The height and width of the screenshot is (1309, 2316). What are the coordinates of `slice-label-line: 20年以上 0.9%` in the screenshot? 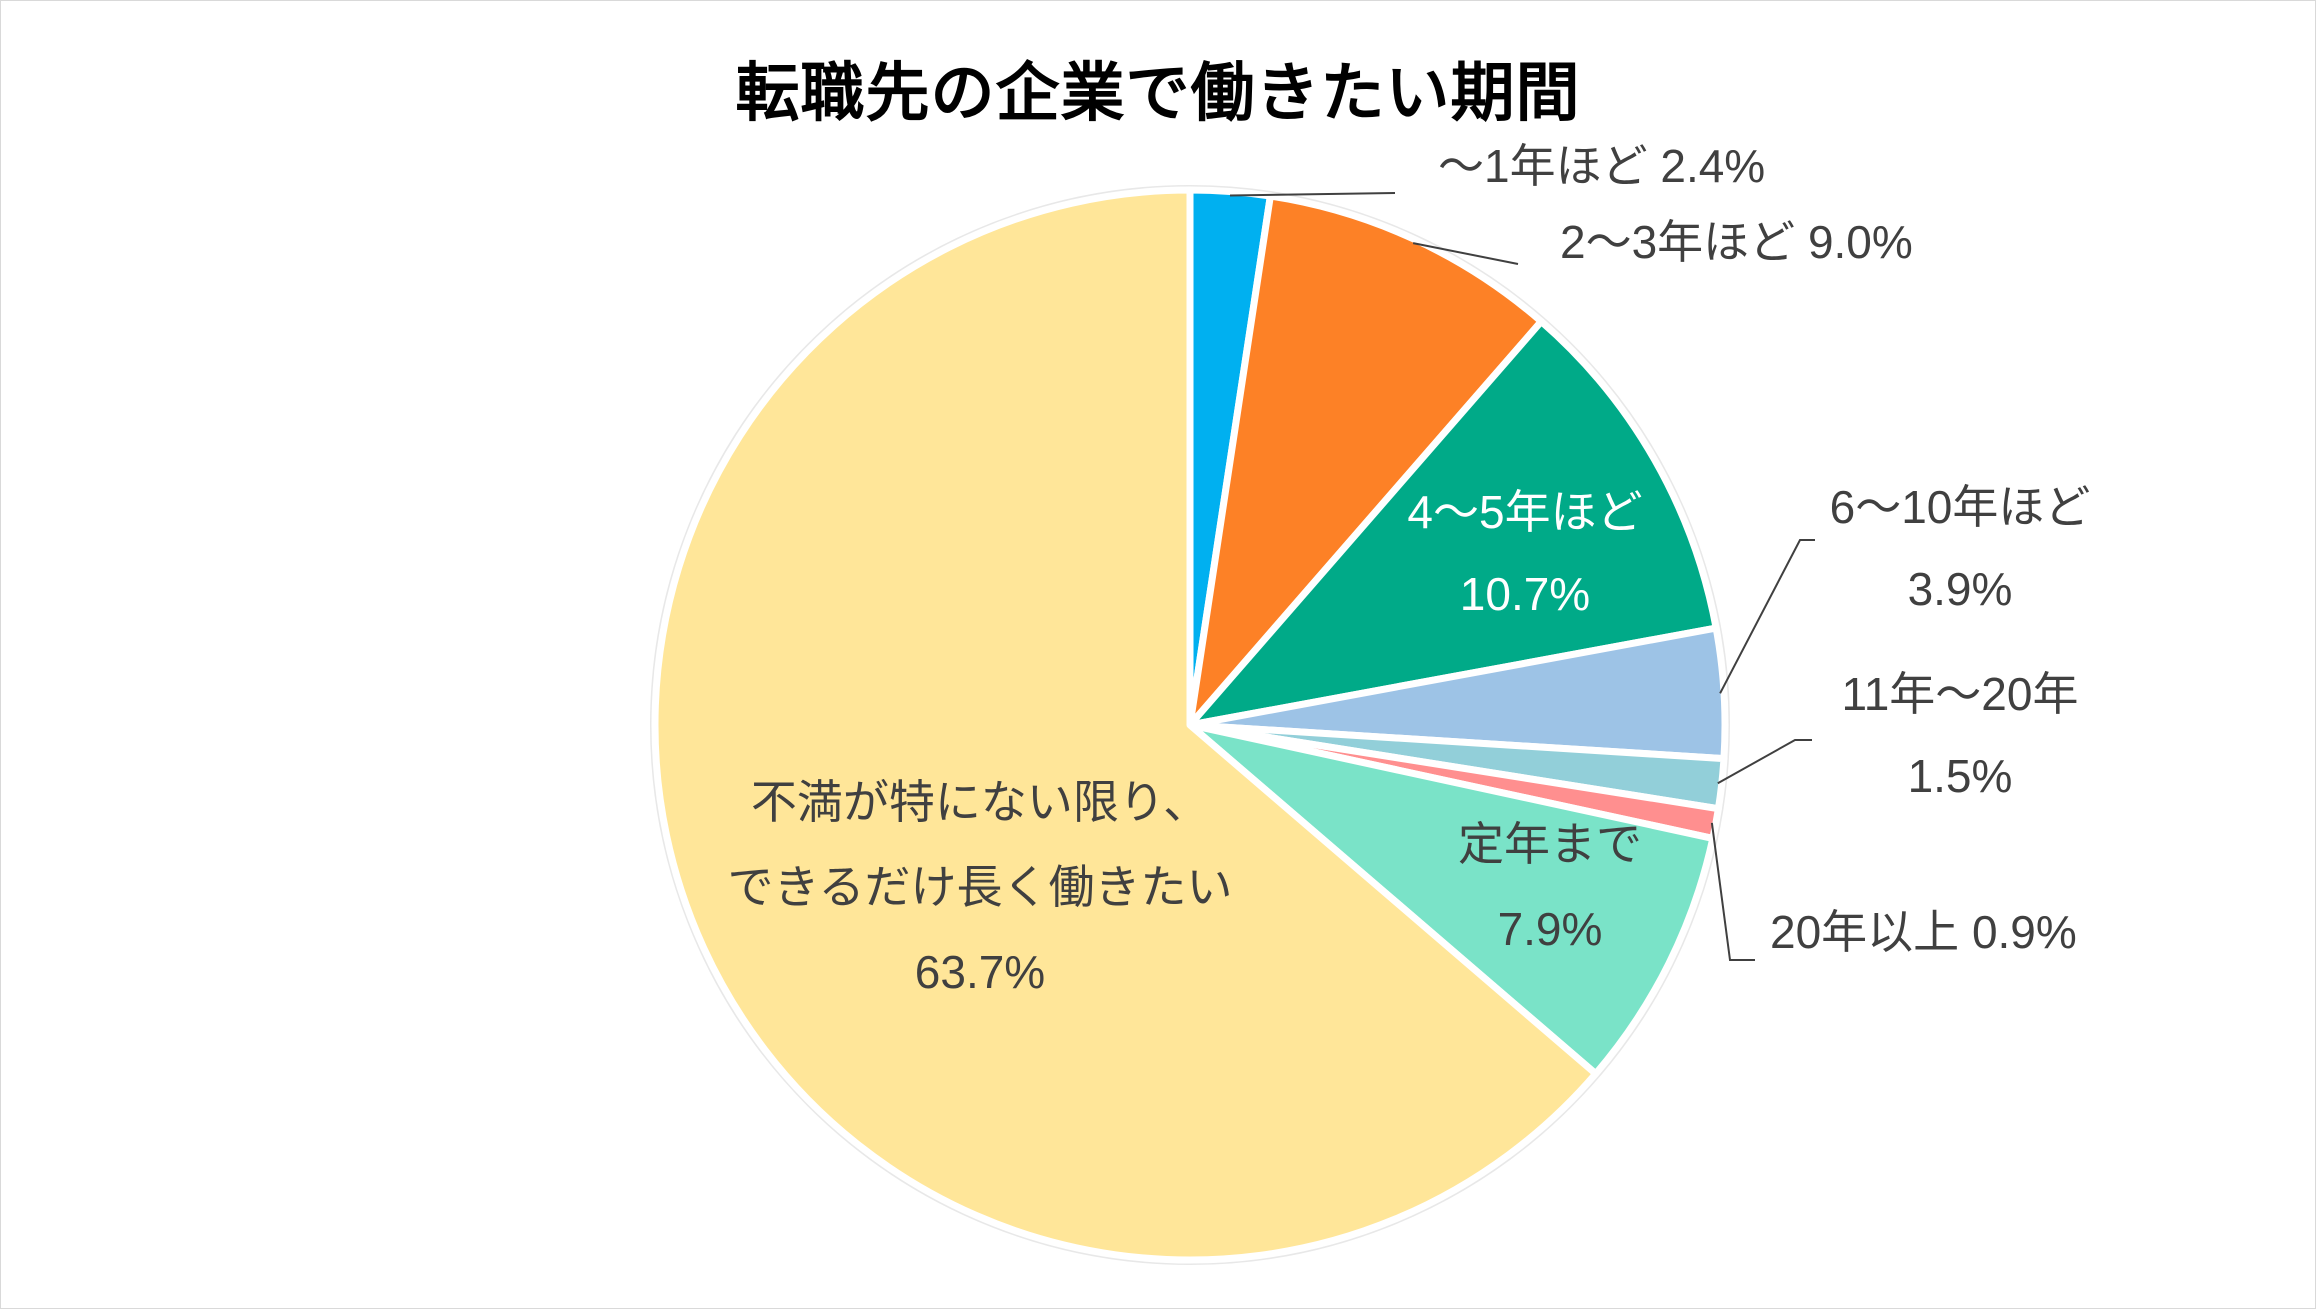 It's located at (1923, 932).